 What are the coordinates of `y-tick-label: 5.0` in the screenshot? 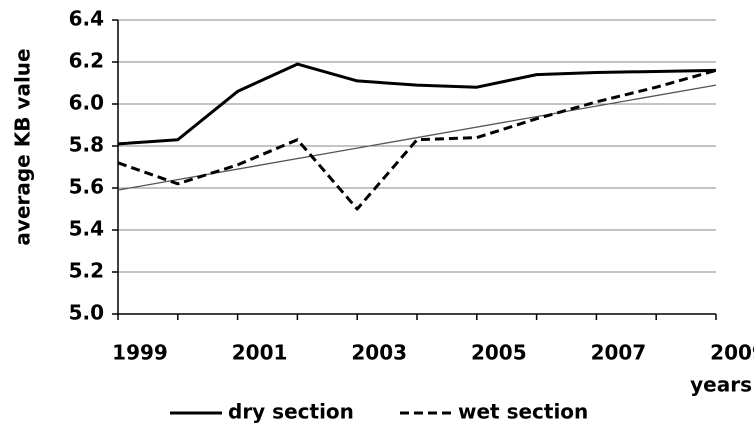 It's located at (86, 313).